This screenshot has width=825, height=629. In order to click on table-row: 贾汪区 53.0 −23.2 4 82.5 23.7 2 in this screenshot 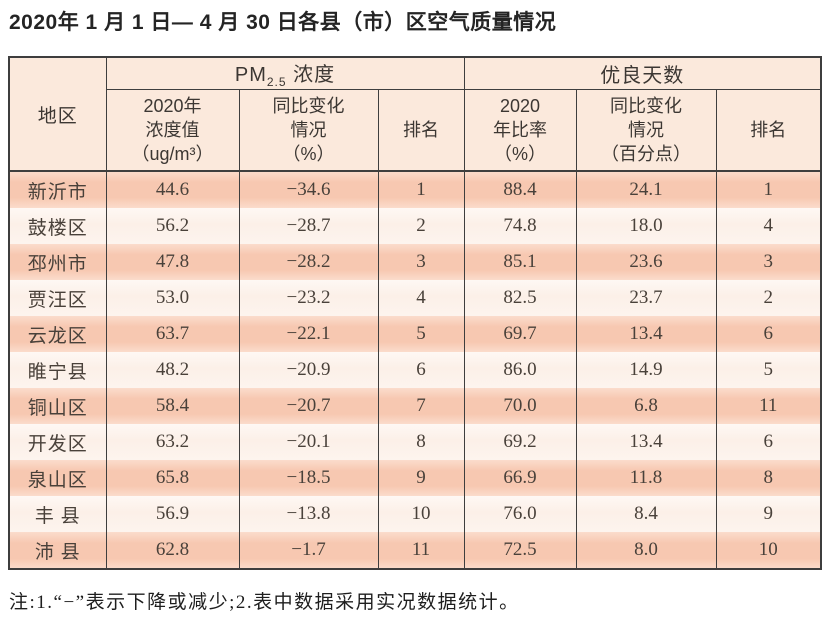, I will do `click(415, 298)`.